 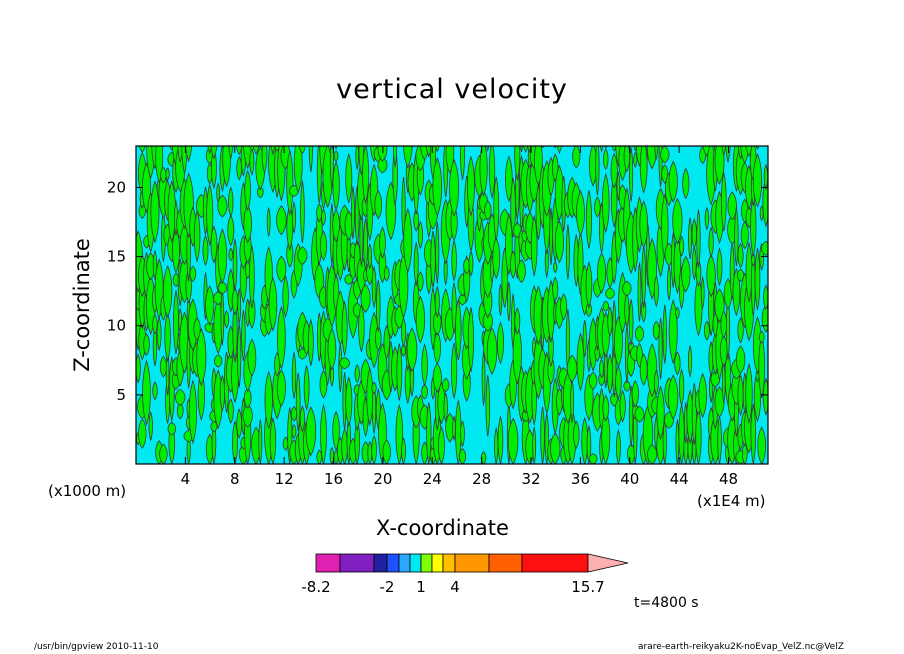 I want to click on colorbar-label: -2, so click(x=387, y=587).